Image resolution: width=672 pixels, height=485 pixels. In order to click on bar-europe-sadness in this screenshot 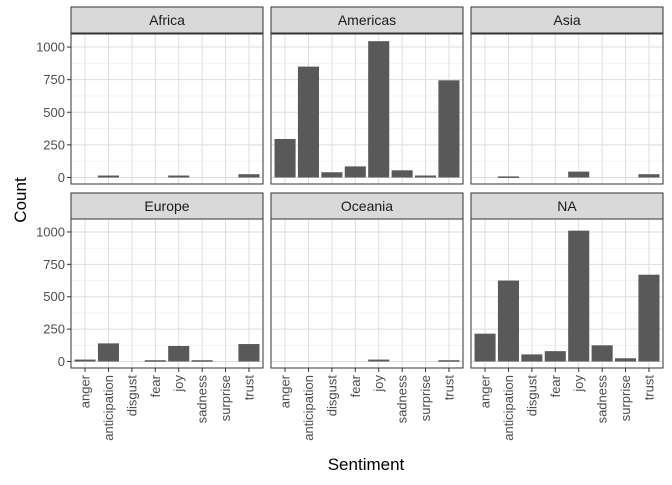, I will do `click(202, 361)`.